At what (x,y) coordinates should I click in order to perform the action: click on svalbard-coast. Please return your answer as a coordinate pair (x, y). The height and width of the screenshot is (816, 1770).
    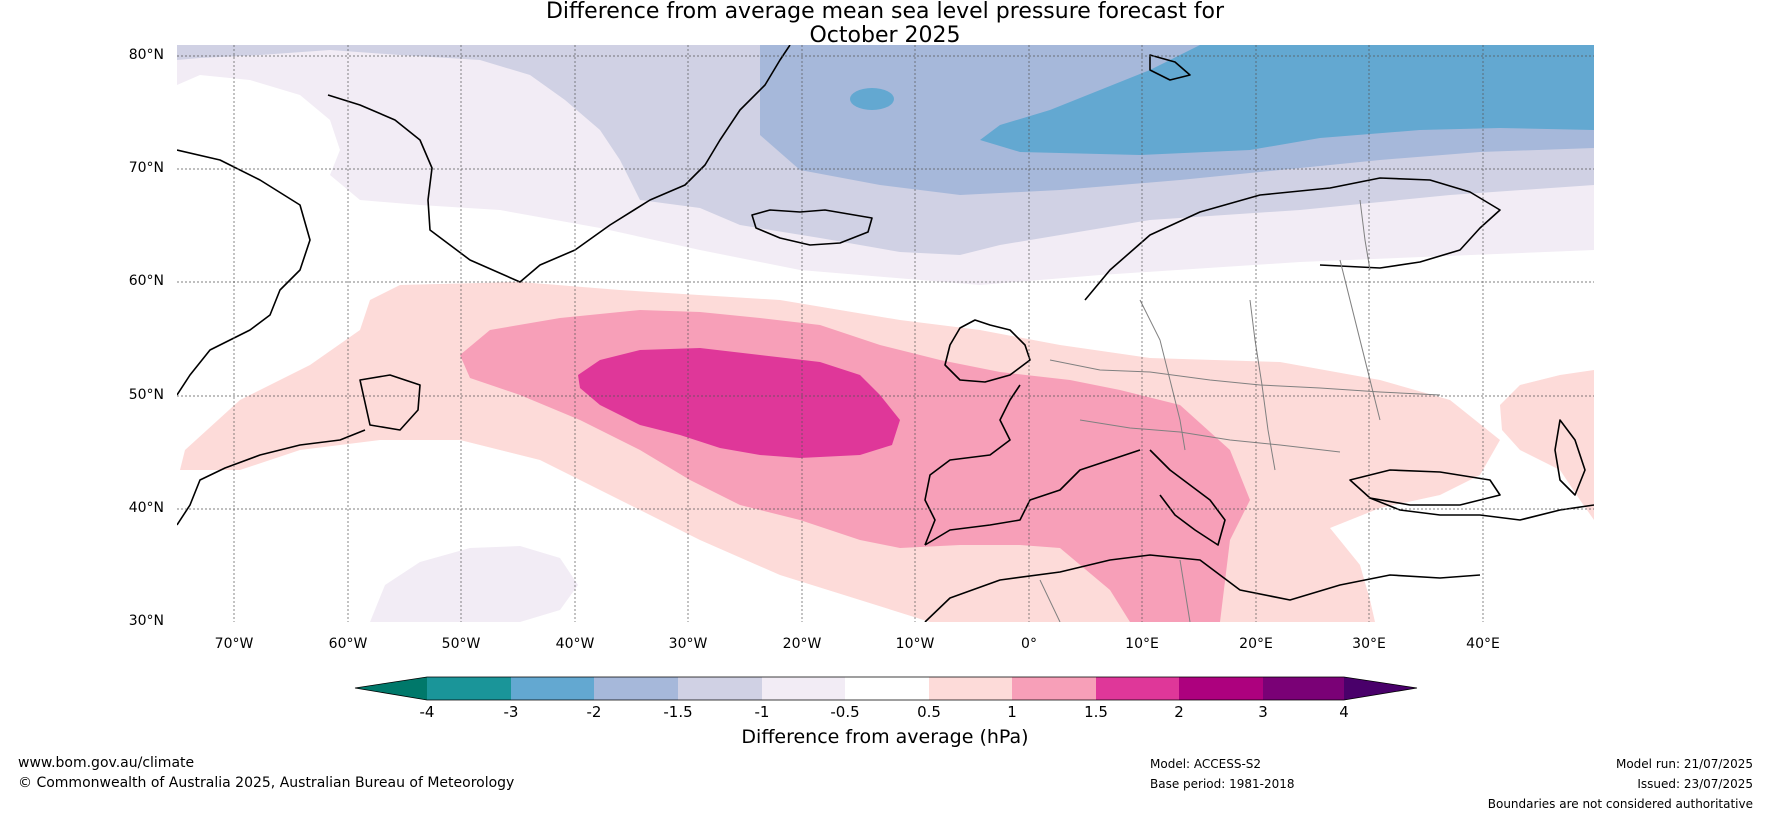
    Looking at the image, I should click on (1170, 67).